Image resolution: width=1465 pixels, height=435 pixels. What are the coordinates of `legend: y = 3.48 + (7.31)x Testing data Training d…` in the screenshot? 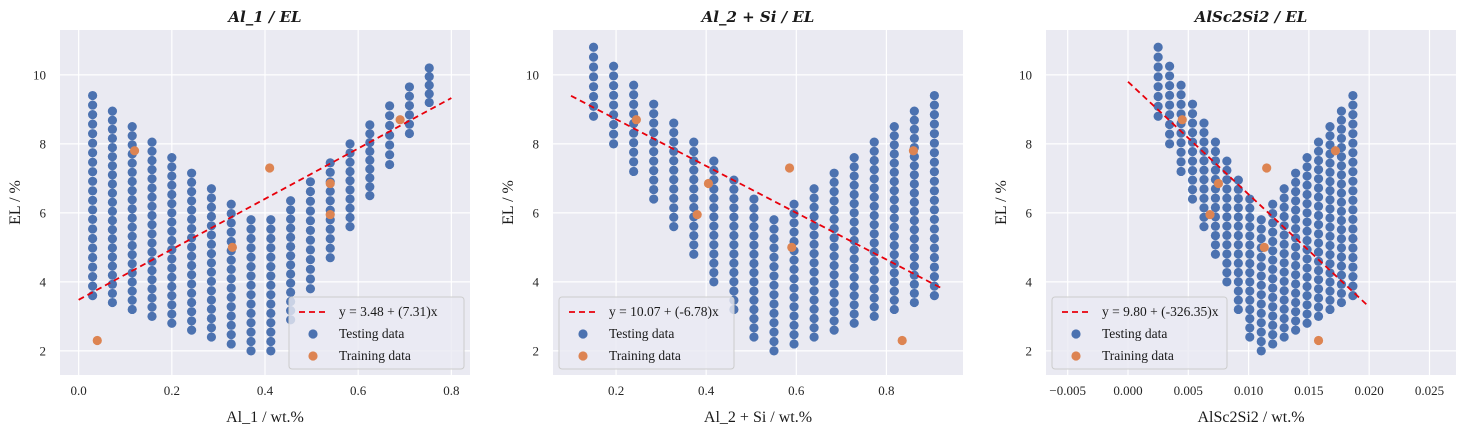 It's located at (376, 333).